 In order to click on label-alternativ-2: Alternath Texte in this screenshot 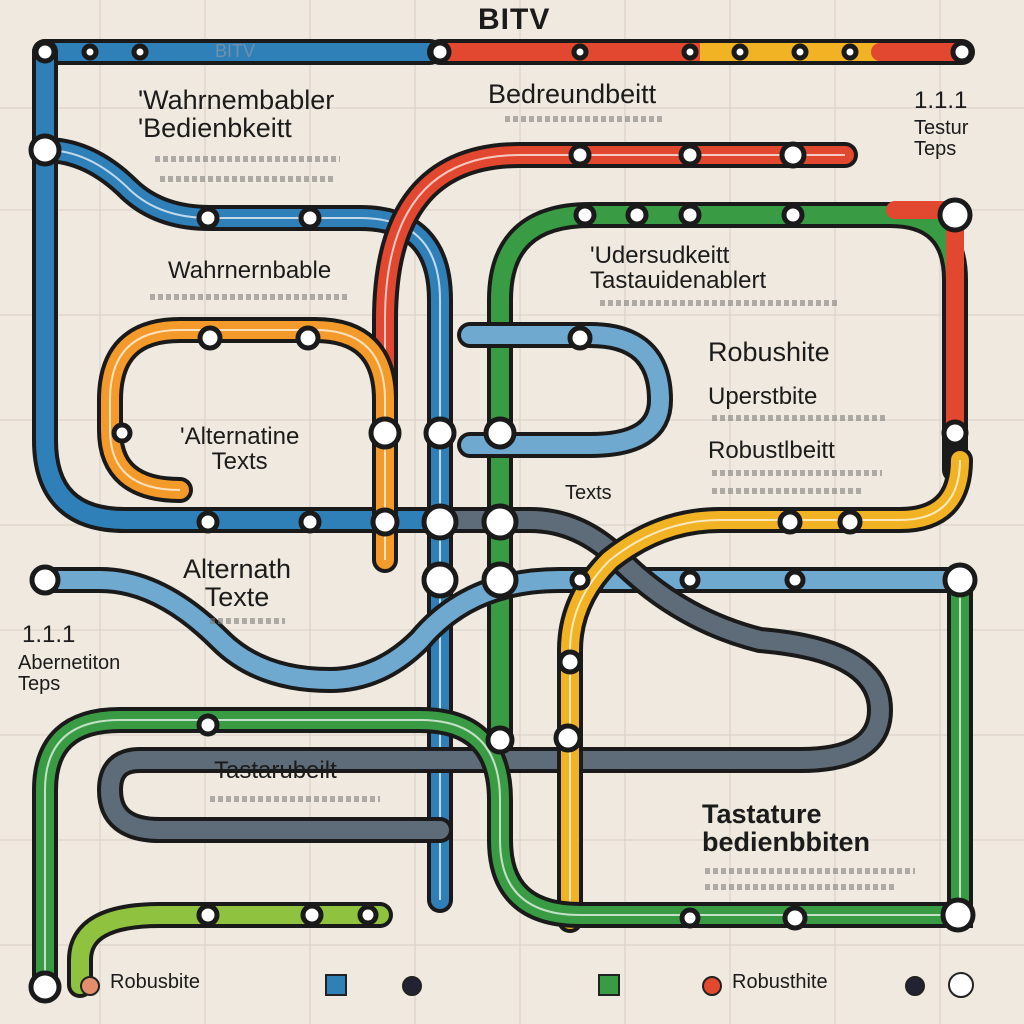, I will do `click(237, 583)`.